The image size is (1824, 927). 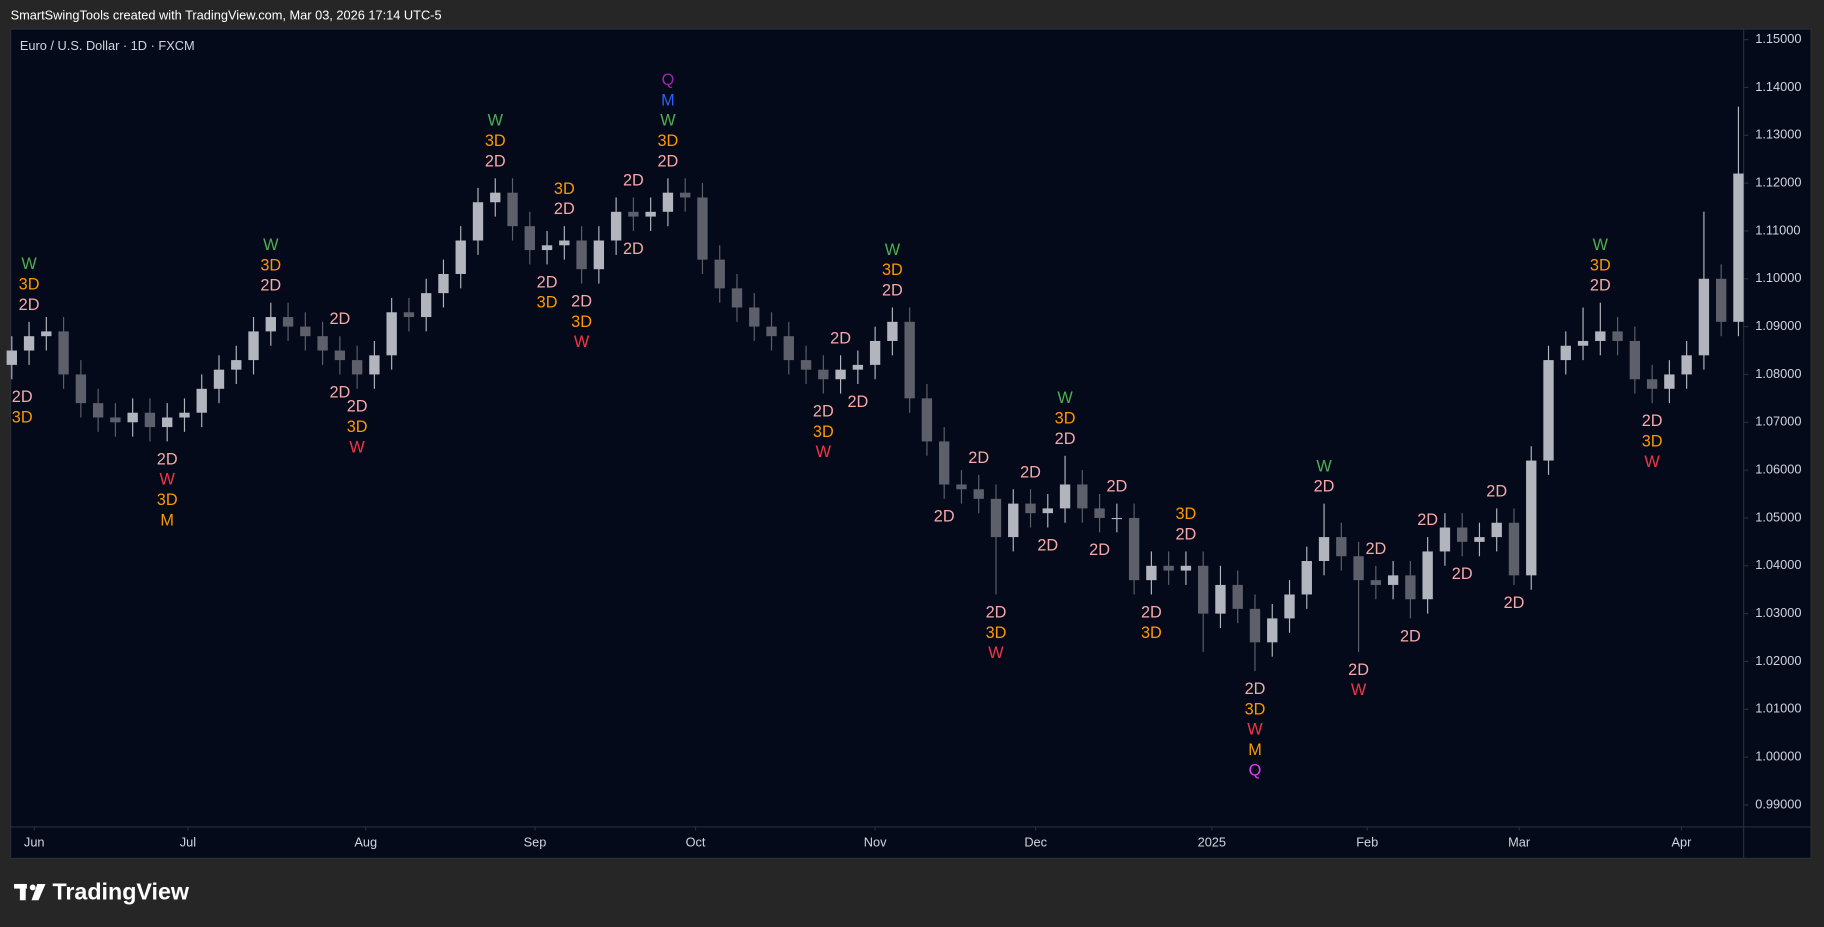 What do you see at coordinates (696, 842) in the screenshot?
I see `x-tick-label: Oct` at bounding box center [696, 842].